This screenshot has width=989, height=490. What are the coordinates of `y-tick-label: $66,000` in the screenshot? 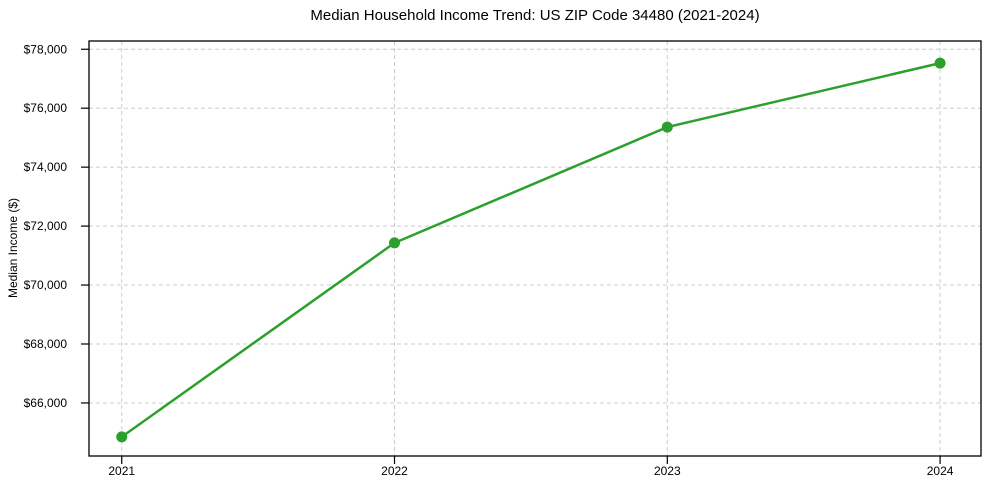 It's located at (46, 403).